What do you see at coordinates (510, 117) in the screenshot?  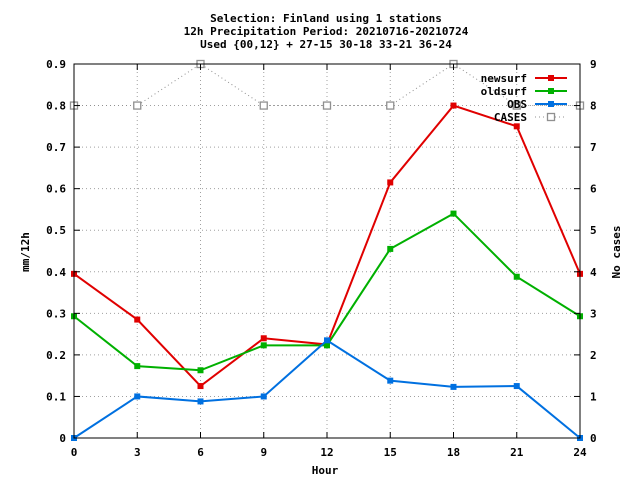 I see `legend-label-cases: CASES` at bounding box center [510, 117].